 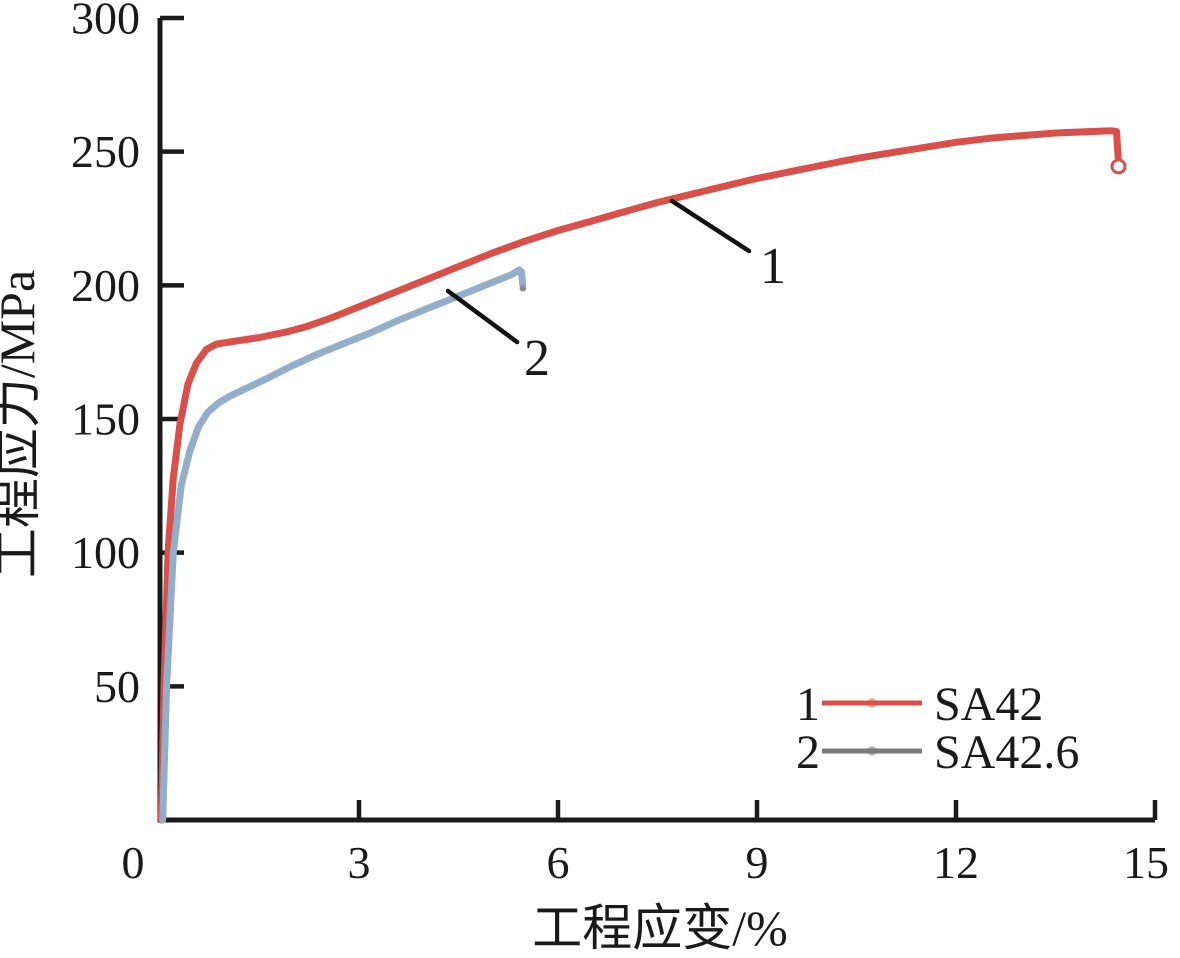 What do you see at coordinates (105, 22) in the screenshot?
I see `y-tick-label: 300` at bounding box center [105, 22].